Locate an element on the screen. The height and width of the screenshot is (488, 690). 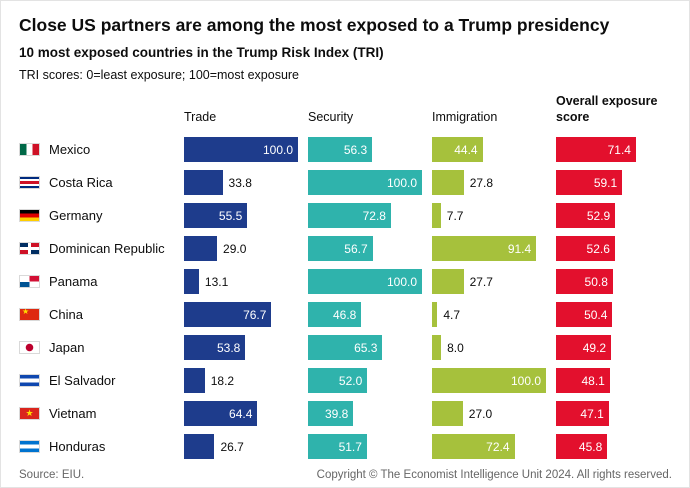
country-label: Japan is located at coordinates (67, 348).